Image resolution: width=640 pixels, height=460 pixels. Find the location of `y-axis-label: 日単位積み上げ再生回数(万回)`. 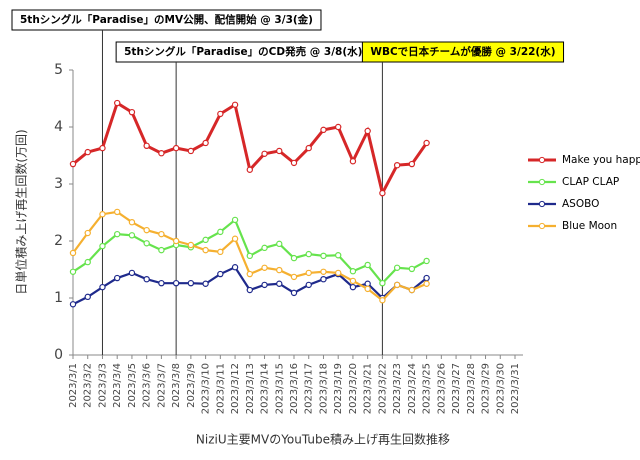

y-axis-label: 日単位積み上げ再生回数(万回) is located at coordinates (21, 211).